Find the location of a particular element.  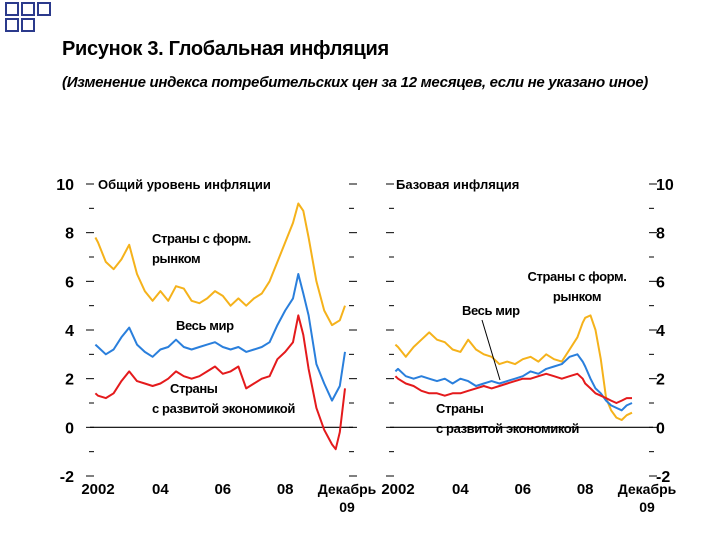

panel-title: Общий уровень инфляции is located at coordinates (184, 184).